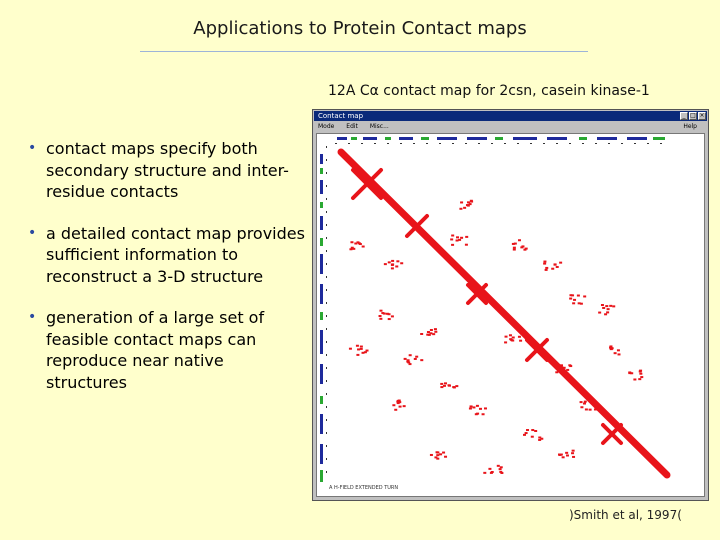  I want to click on window-controls: _ □ ×, so click(693, 116).